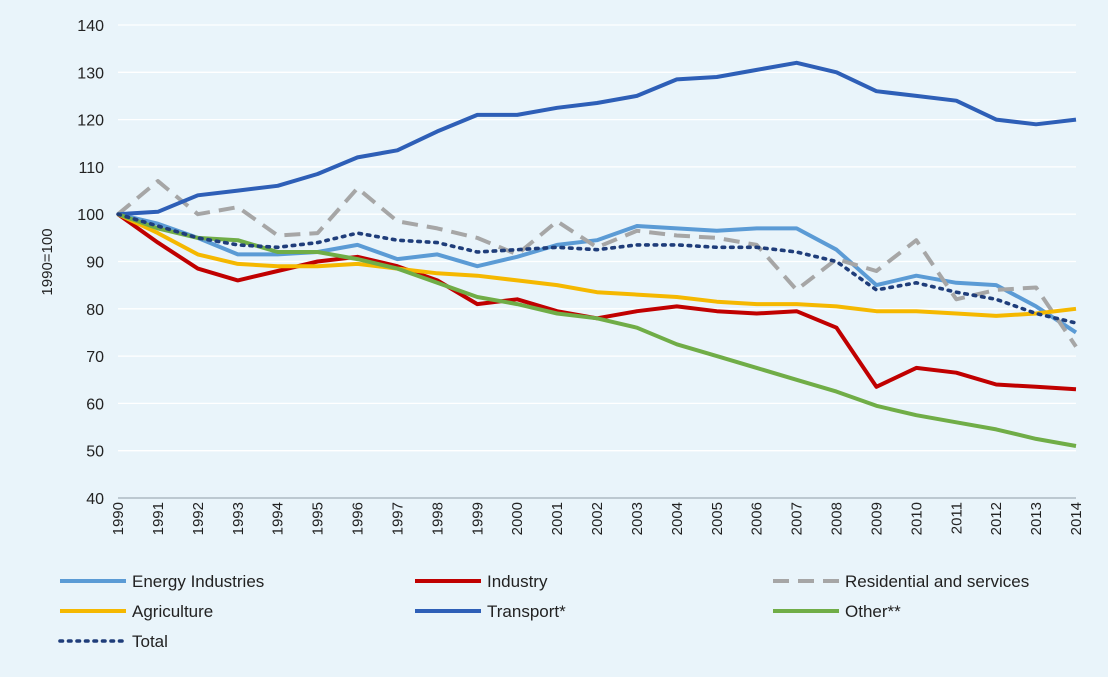  What do you see at coordinates (757, 518) in the screenshot?
I see `x-tick-label: 2006` at bounding box center [757, 518].